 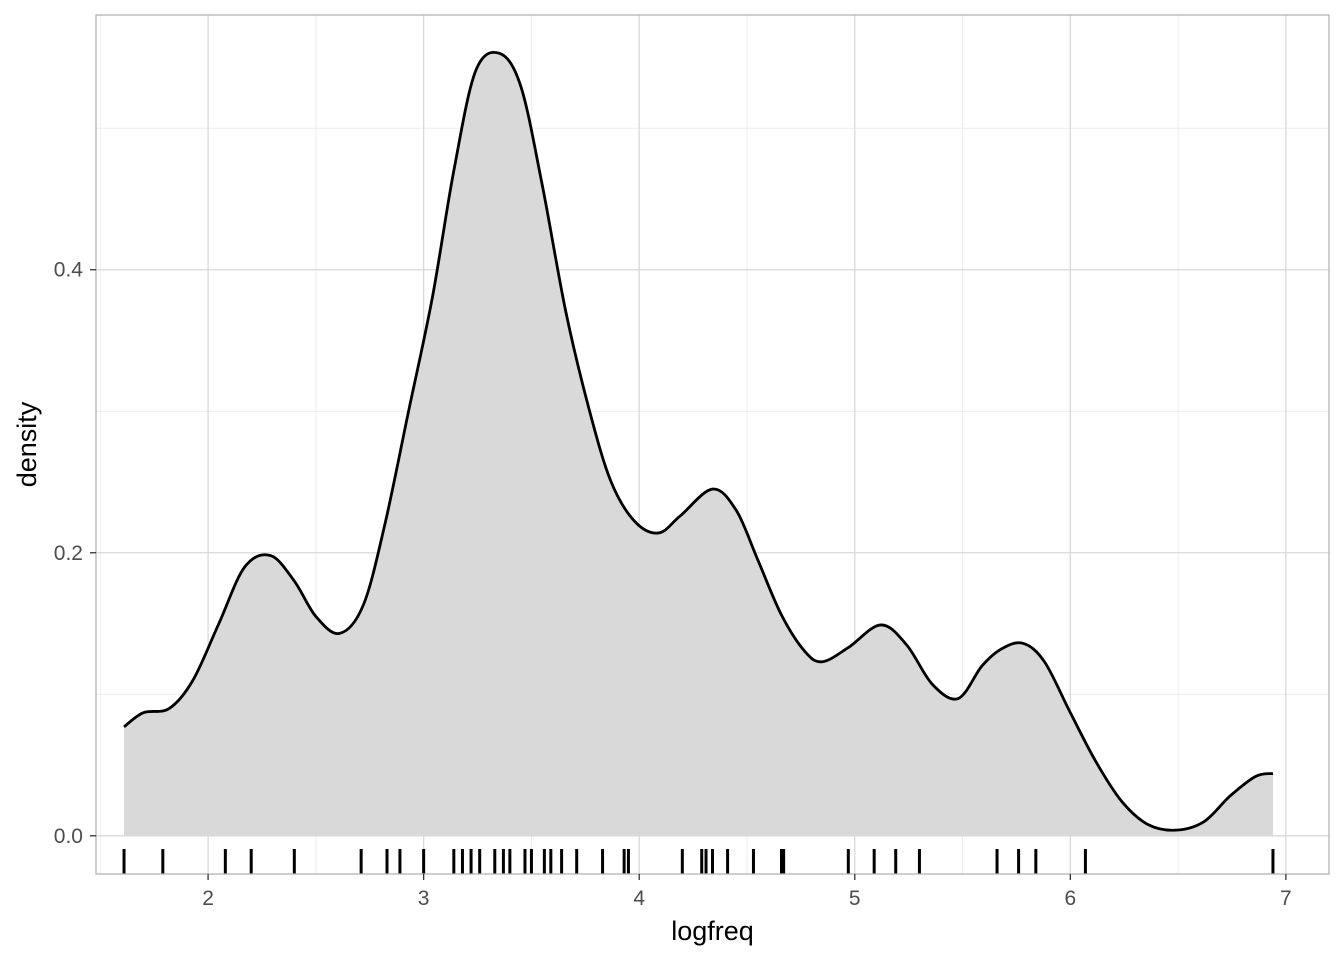 What do you see at coordinates (855, 898) in the screenshot?
I see `x-tick-label: 5` at bounding box center [855, 898].